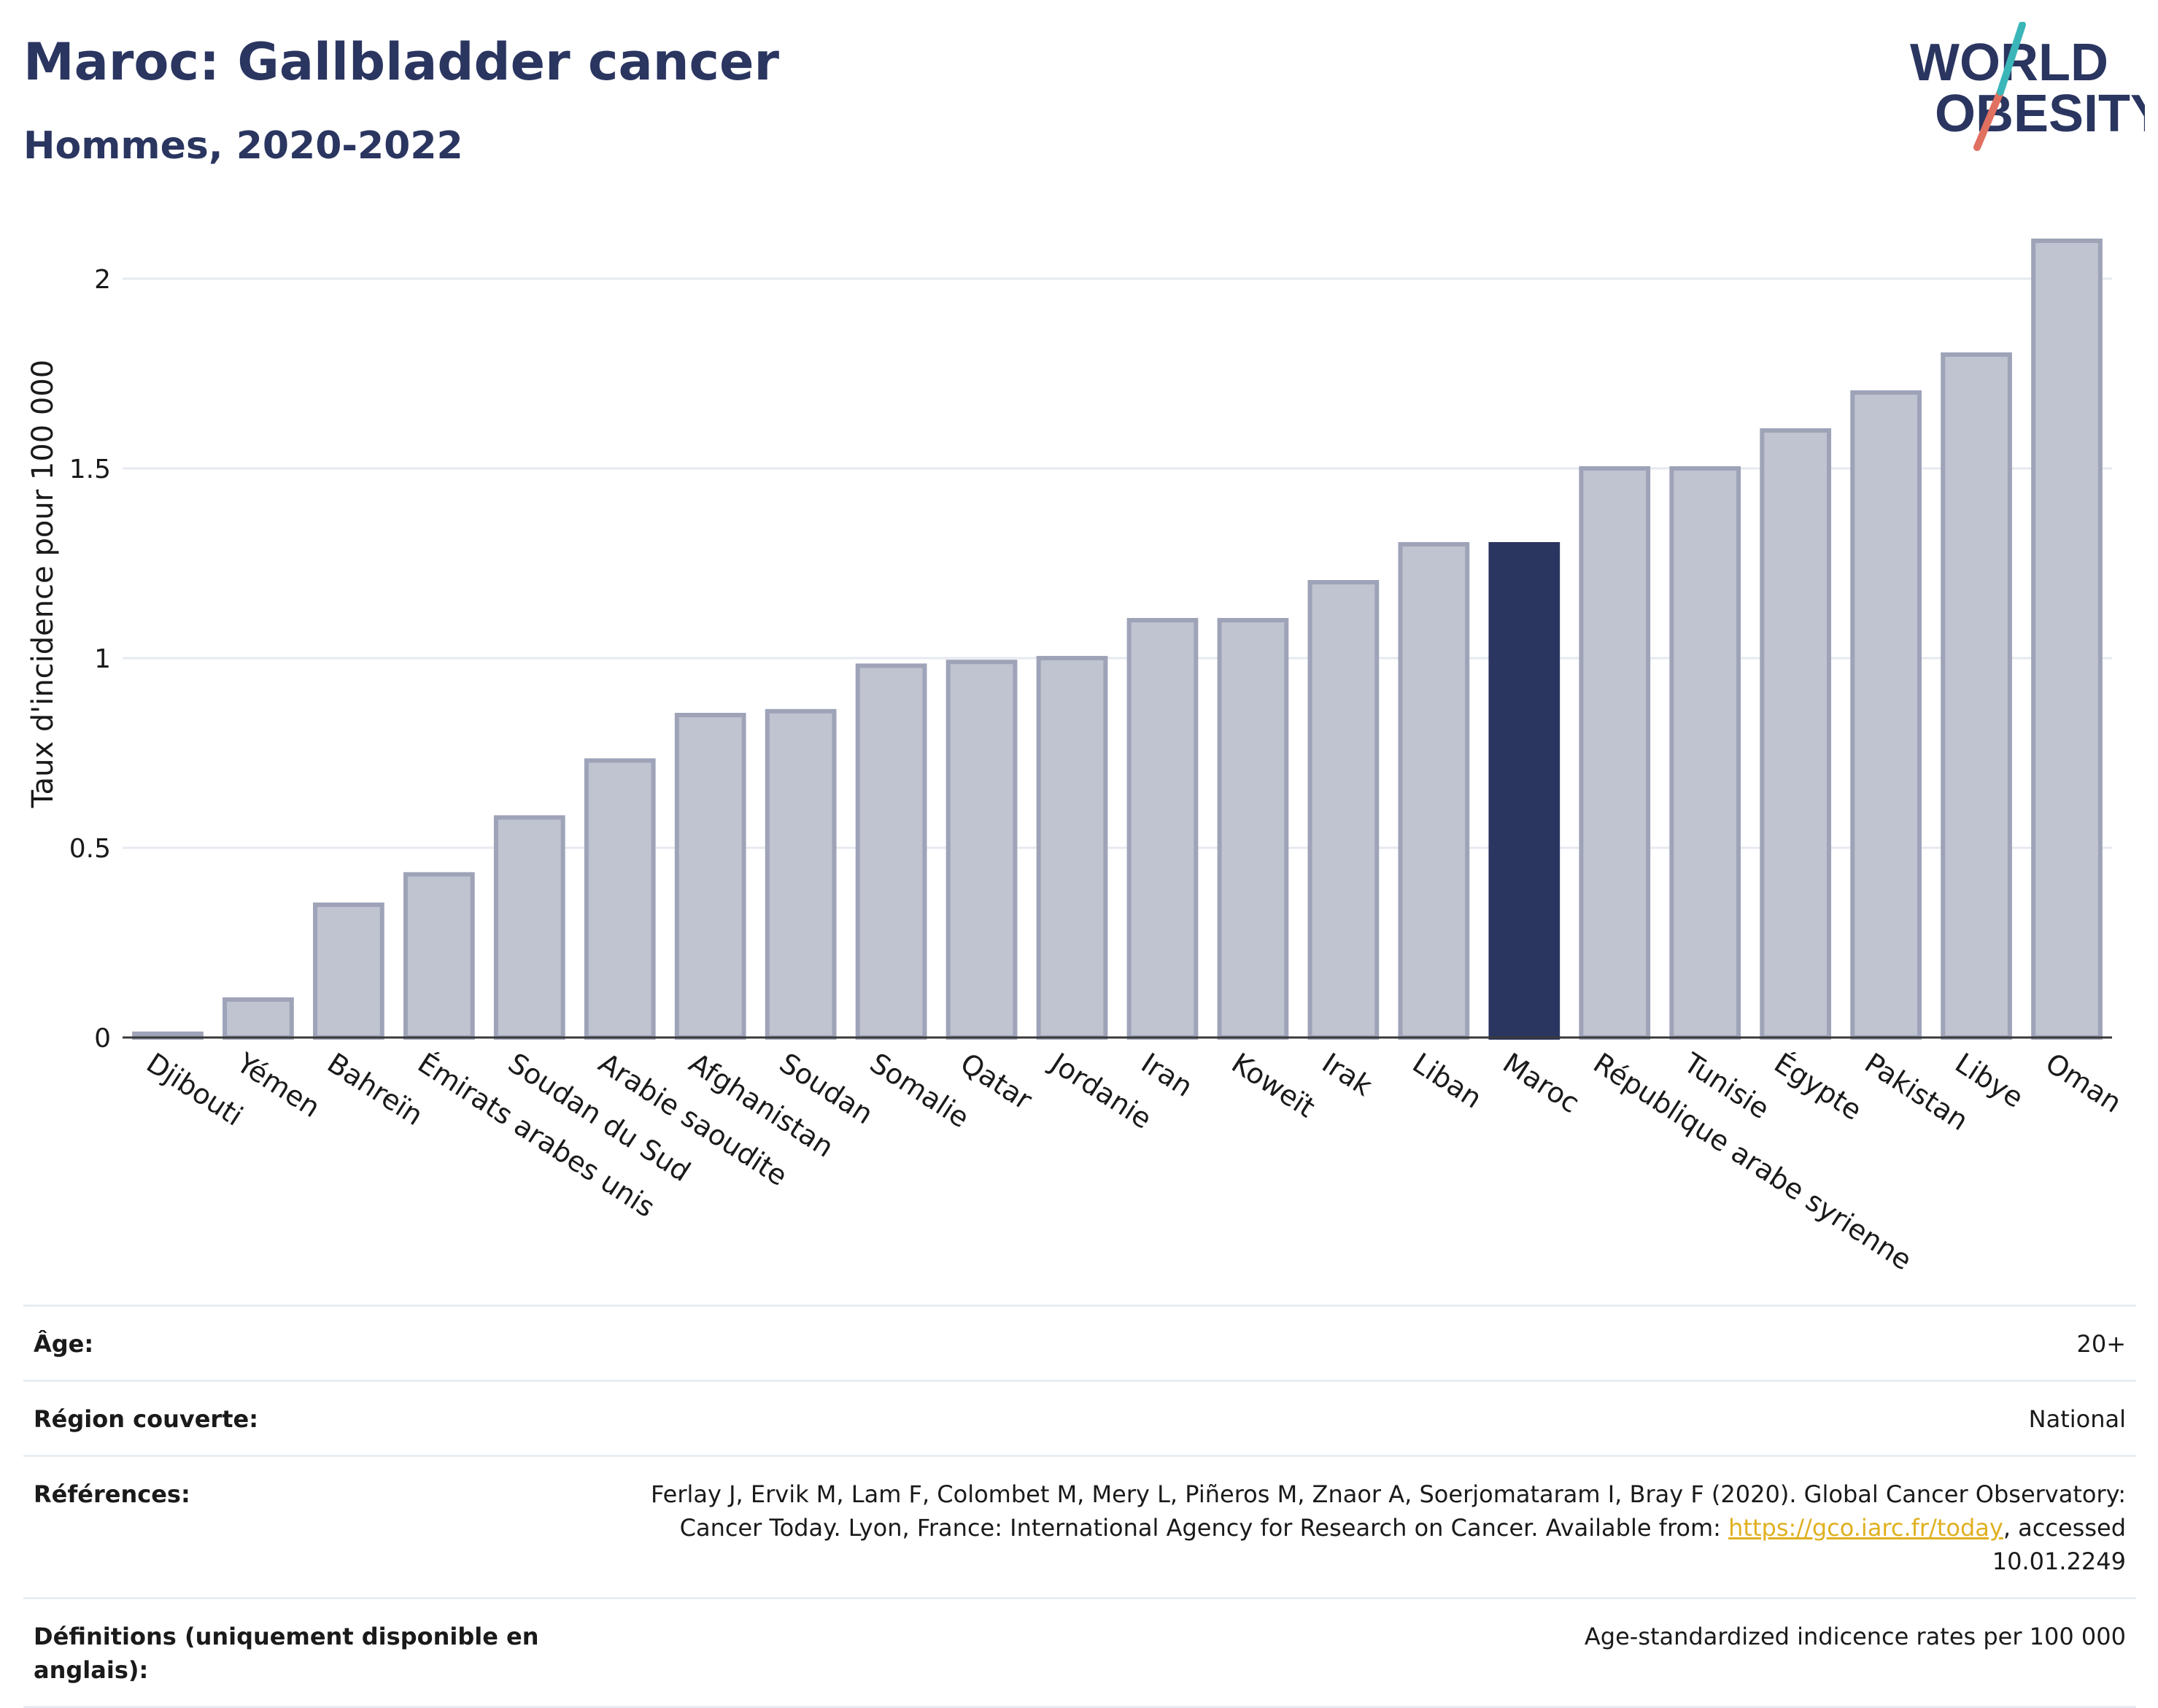 This screenshot has width=2158, height=1708. What do you see at coordinates (1886, 715) in the screenshot?
I see `bar-pakistan` at bounding box center [1886, 715].